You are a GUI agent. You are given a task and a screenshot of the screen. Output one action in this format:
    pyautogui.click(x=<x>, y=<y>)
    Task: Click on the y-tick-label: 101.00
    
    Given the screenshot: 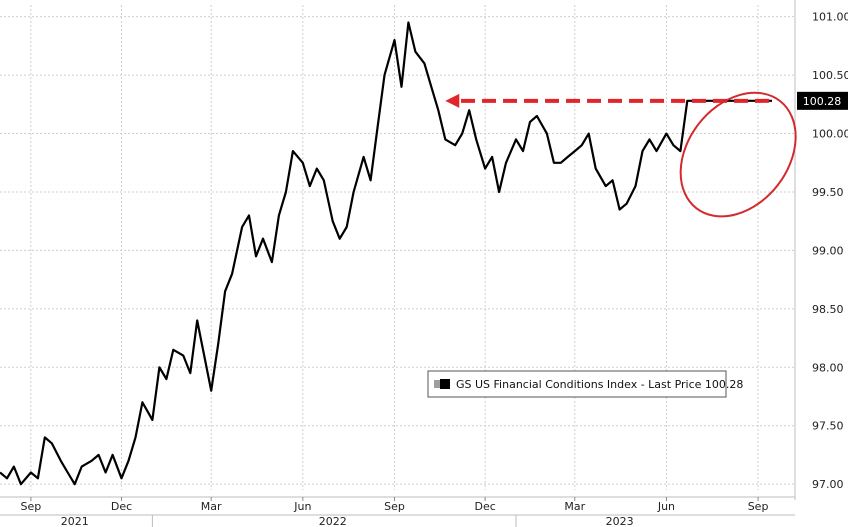 What is the action you would take?
    pyautogui.click(x=830, y=17)
    